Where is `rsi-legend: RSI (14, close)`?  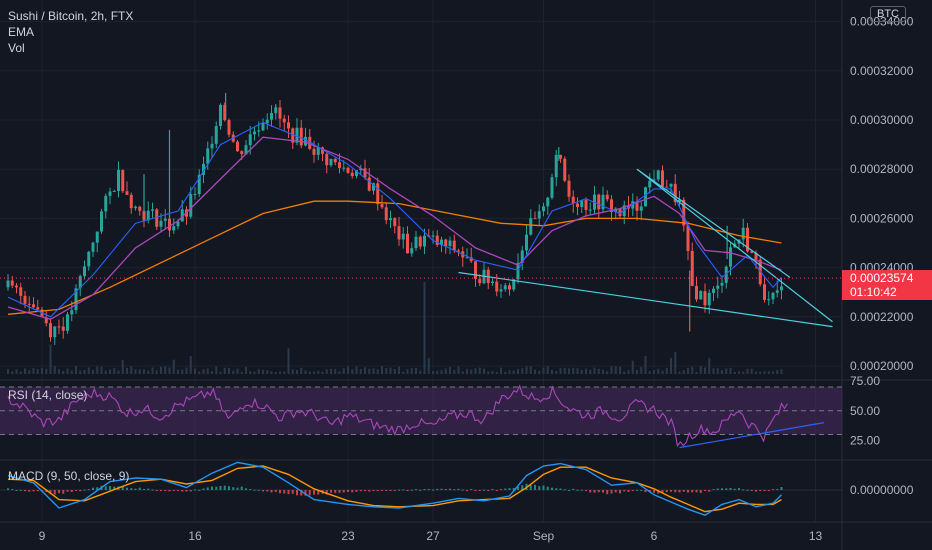
rsi-legend: RSI (14, close) is located at coordinates (48, 395).